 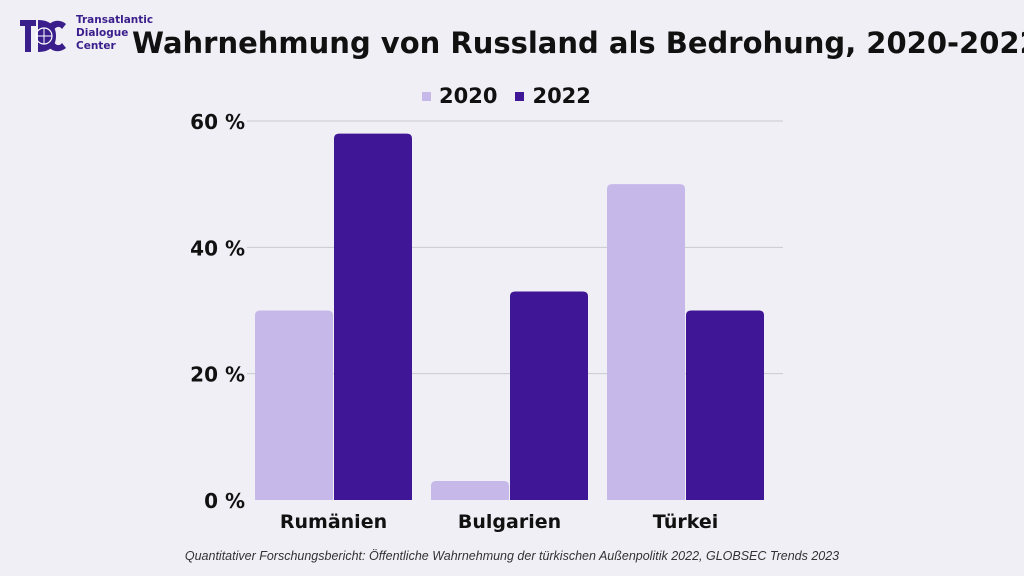 I want to click on logo-mark, so click(x=43, y=36).